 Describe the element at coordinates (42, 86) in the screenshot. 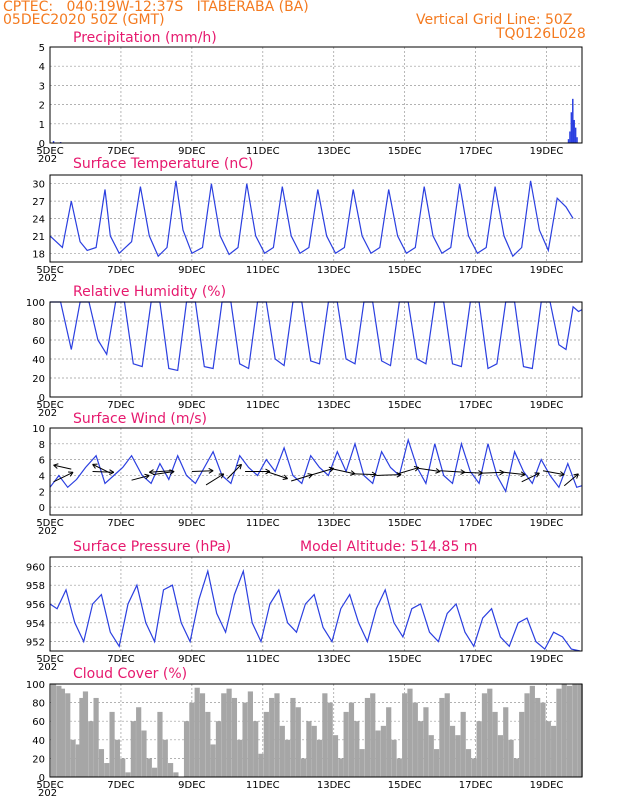

I see `y-tick-label: 3` at that location.